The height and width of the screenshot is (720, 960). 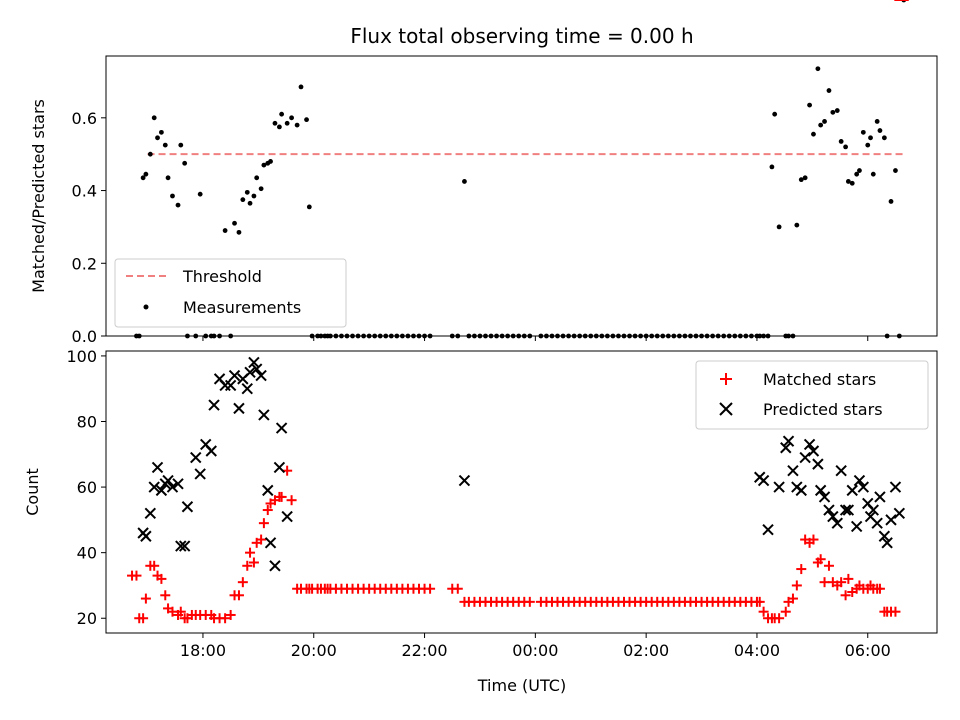 I want to click on legend-measurements-label: Measurements, so click(x=242, y=307).